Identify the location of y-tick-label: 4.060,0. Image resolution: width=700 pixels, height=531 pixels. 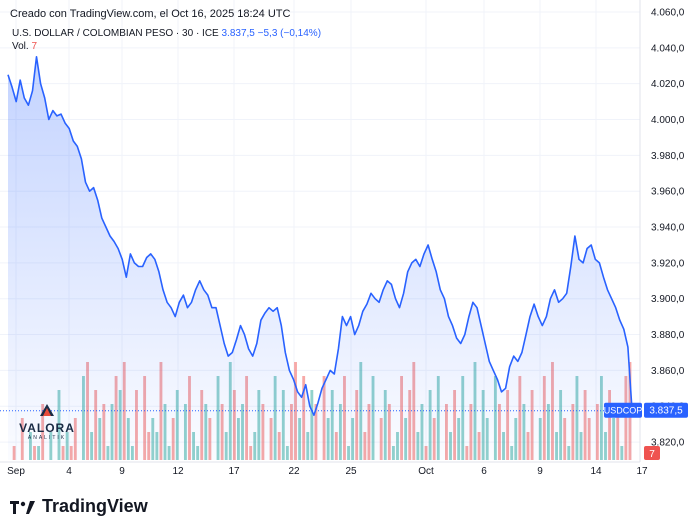
(668, 13).